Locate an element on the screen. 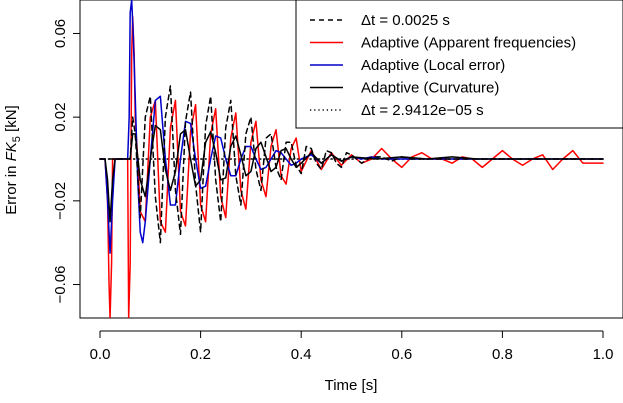 This screenshot has height=403, width=623. x-tick-label: 1.0 is located at coordinates (603, 354).